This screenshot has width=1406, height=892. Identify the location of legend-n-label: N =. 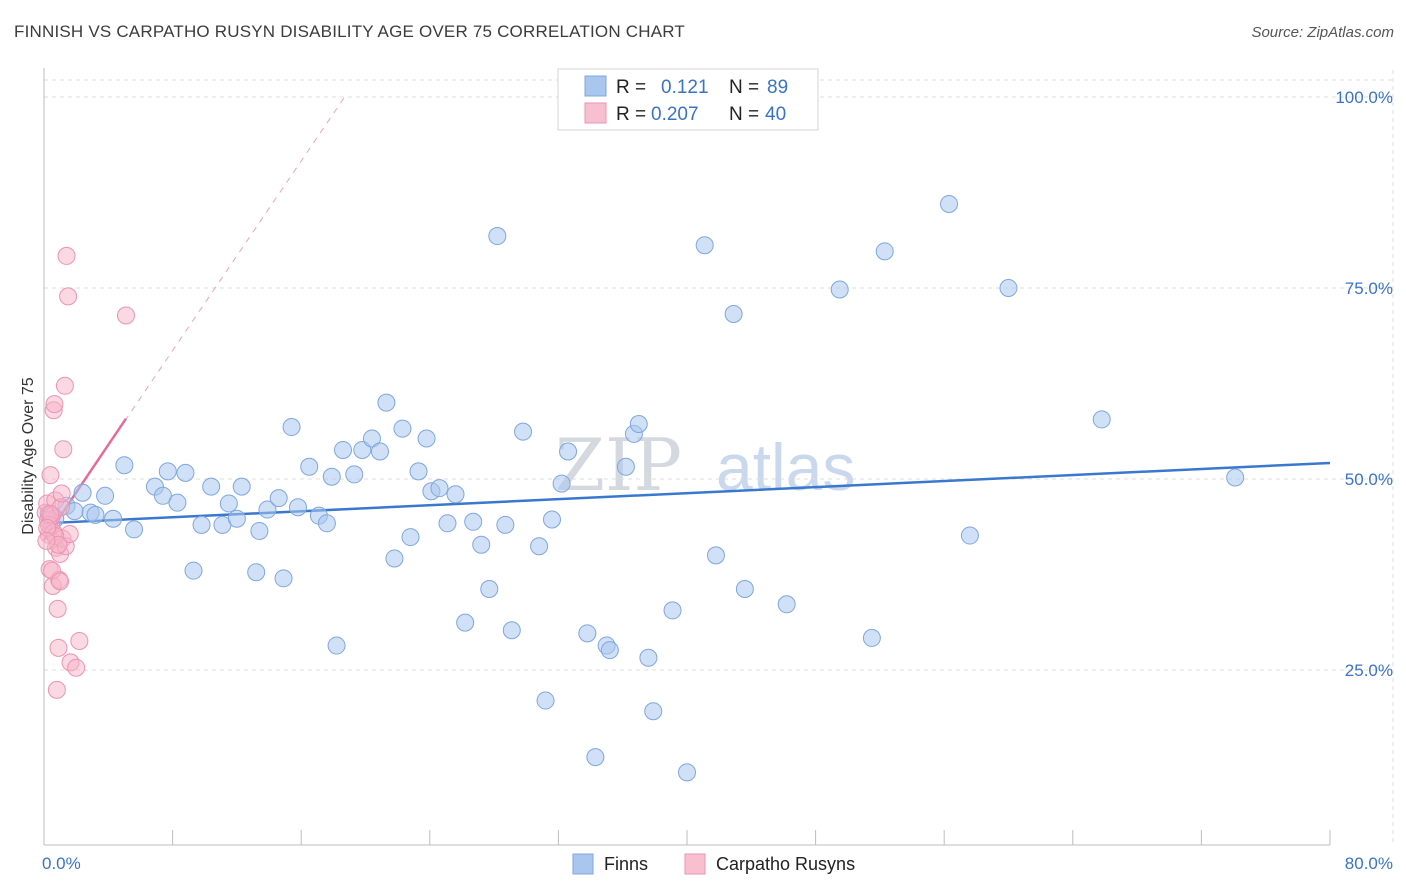
(744, 114).